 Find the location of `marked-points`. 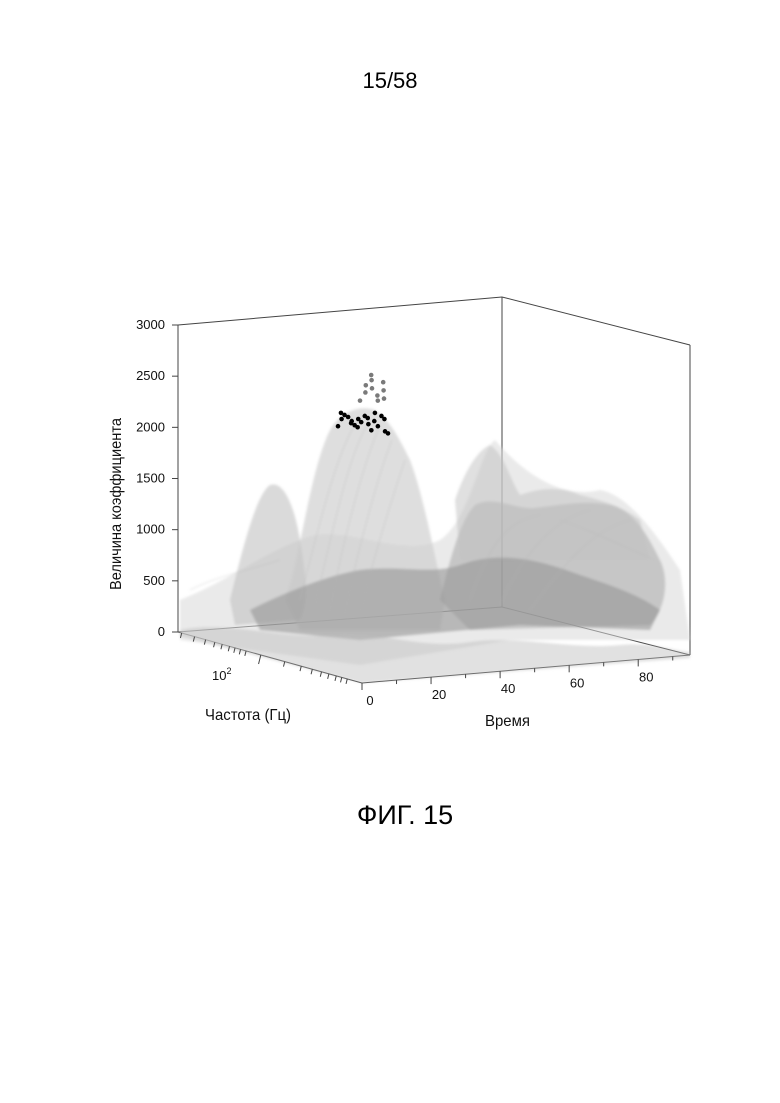

marked-points is located at coordinates (363, 404).